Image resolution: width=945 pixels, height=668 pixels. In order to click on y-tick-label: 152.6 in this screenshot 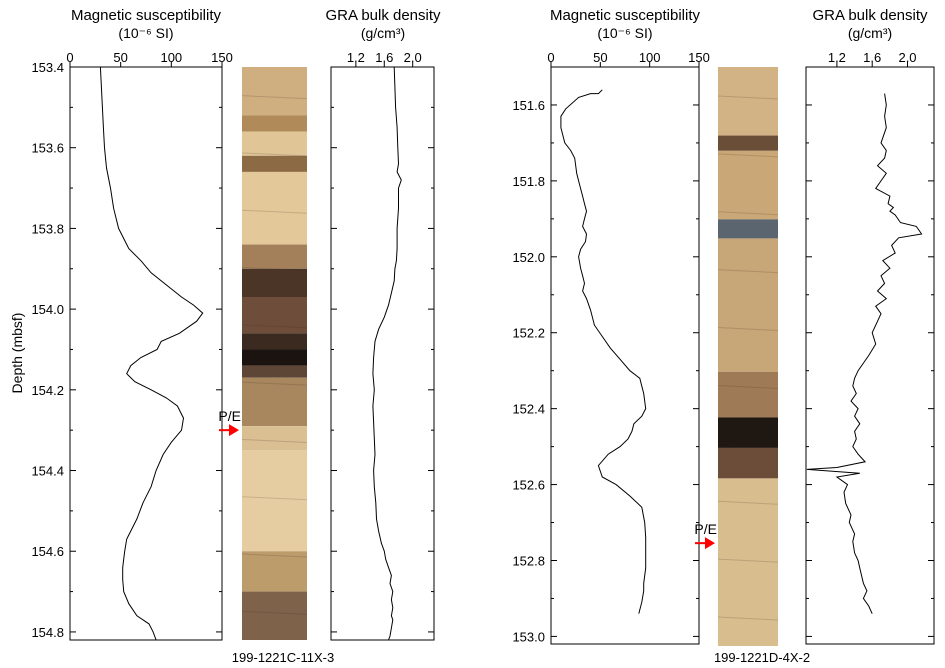, I will do `click(528, 485)`.